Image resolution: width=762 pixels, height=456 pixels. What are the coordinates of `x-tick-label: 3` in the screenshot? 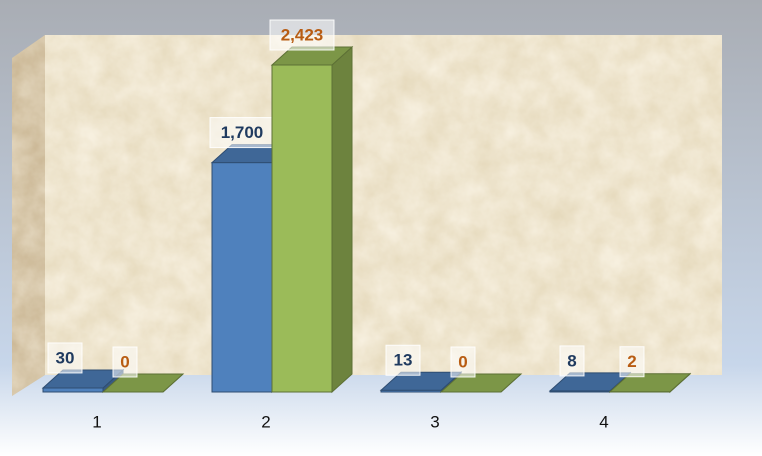 It's located at (434, 421).